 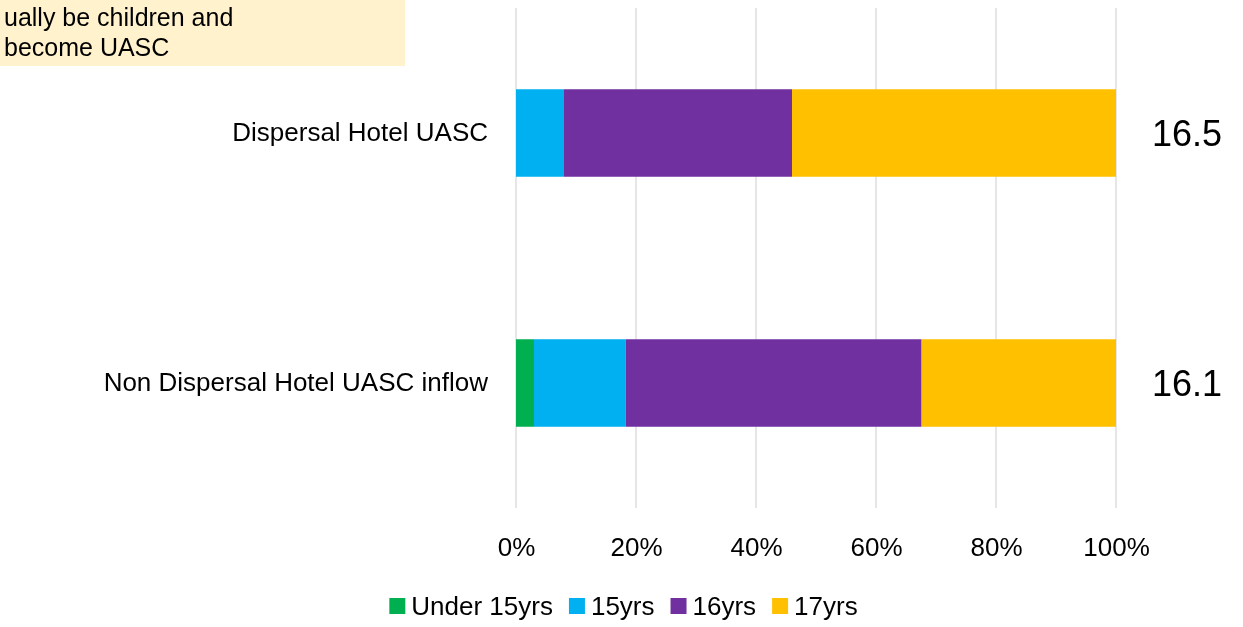 What do you see at coordinates (1186, 383) in the screenshot?
I see `text: 16.1` at bounding box center [1186, 383].